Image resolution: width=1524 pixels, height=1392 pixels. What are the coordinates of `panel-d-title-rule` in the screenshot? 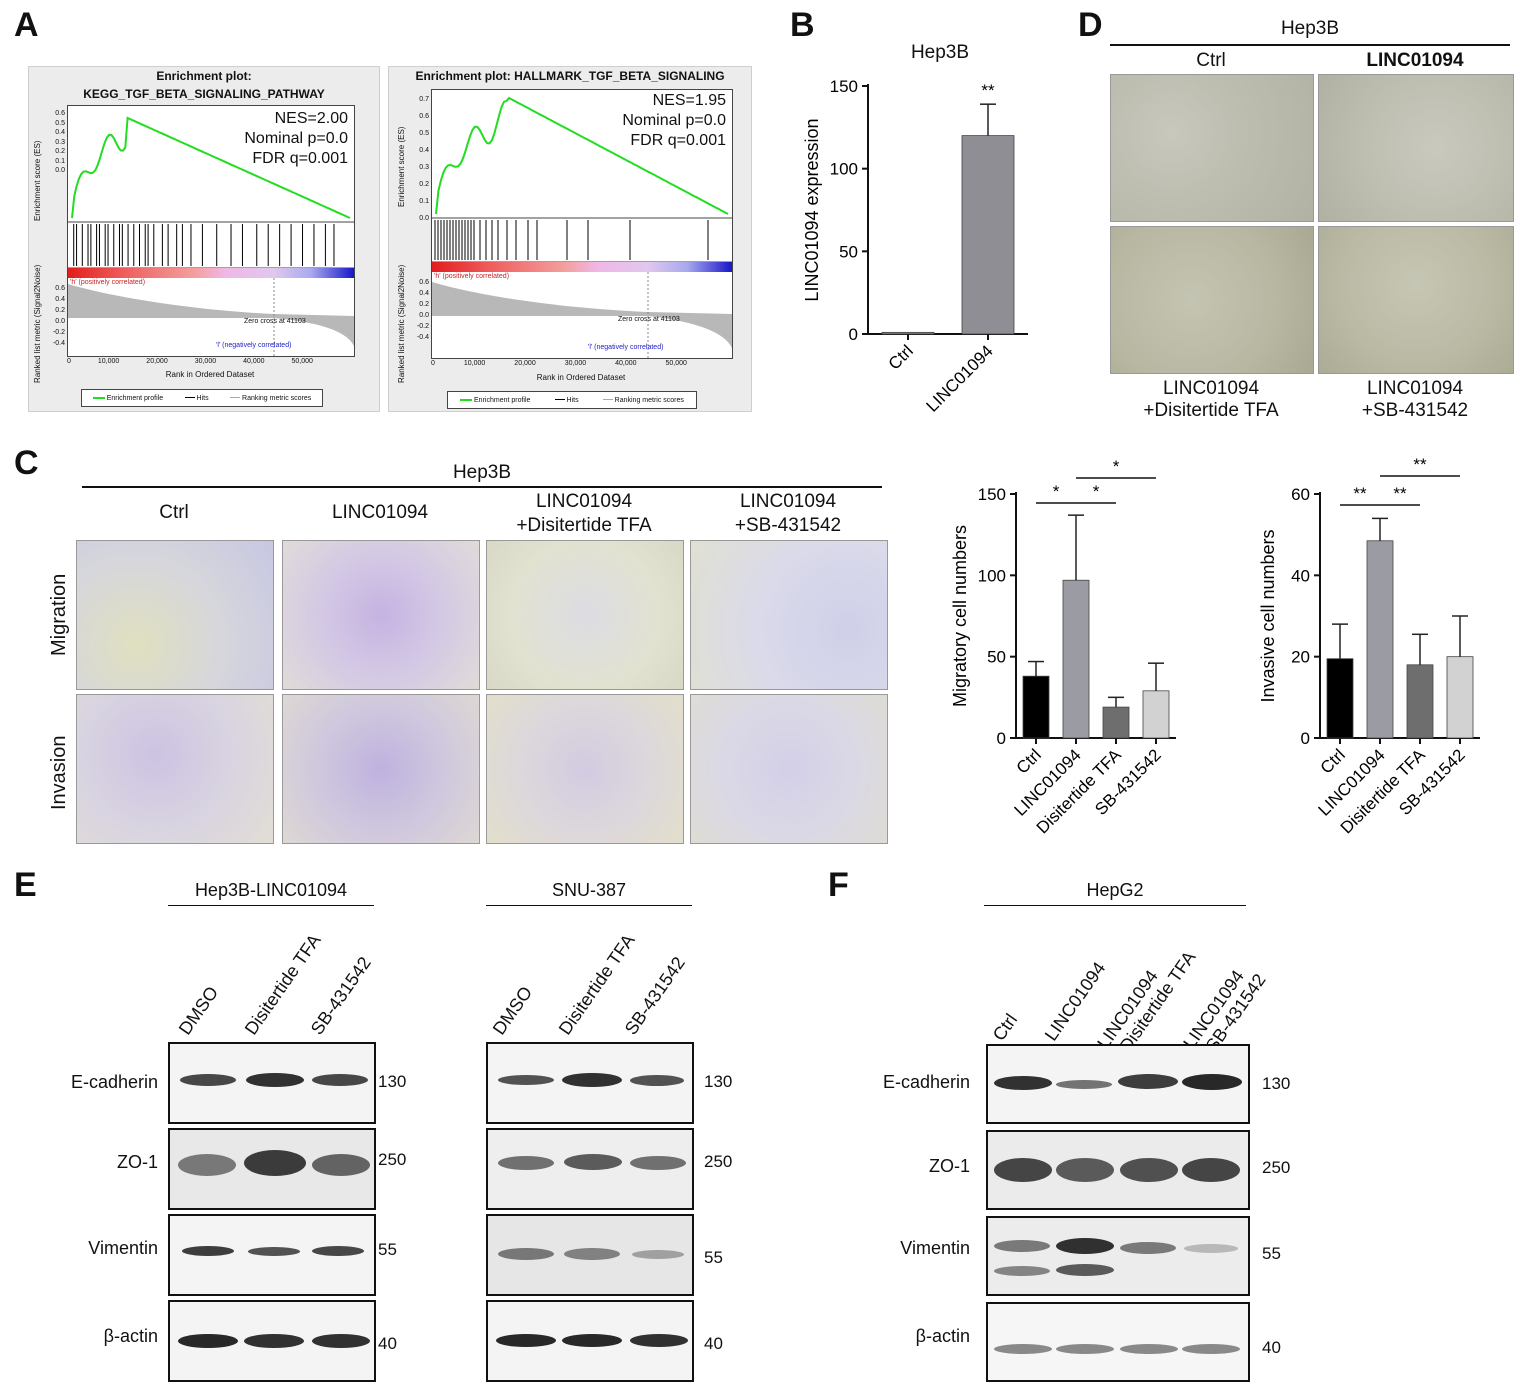 It's located at (1310, 45).